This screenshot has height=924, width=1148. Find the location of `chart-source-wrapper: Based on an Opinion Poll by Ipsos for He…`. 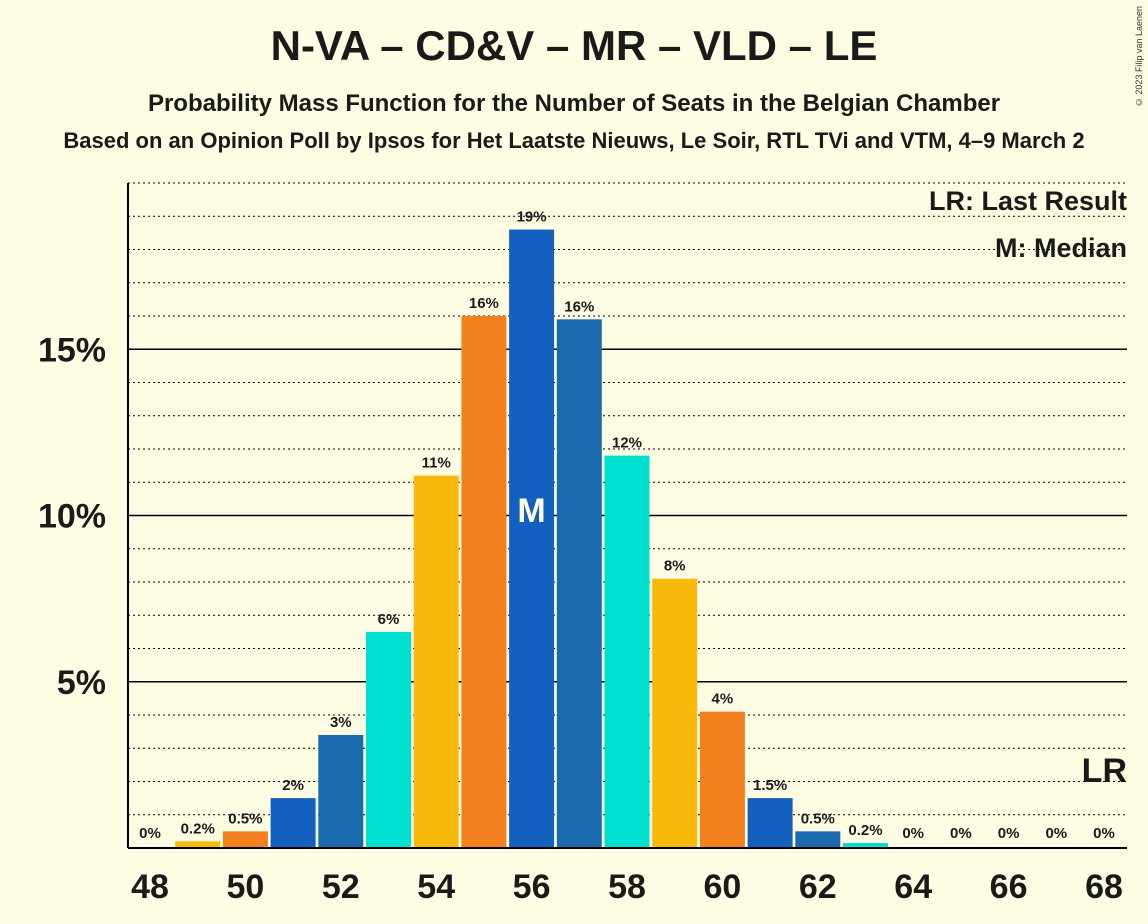

chart-source-wrapper: Based on an Opinion Poll by Ipsos for He… is located at coordinates (574, 141).